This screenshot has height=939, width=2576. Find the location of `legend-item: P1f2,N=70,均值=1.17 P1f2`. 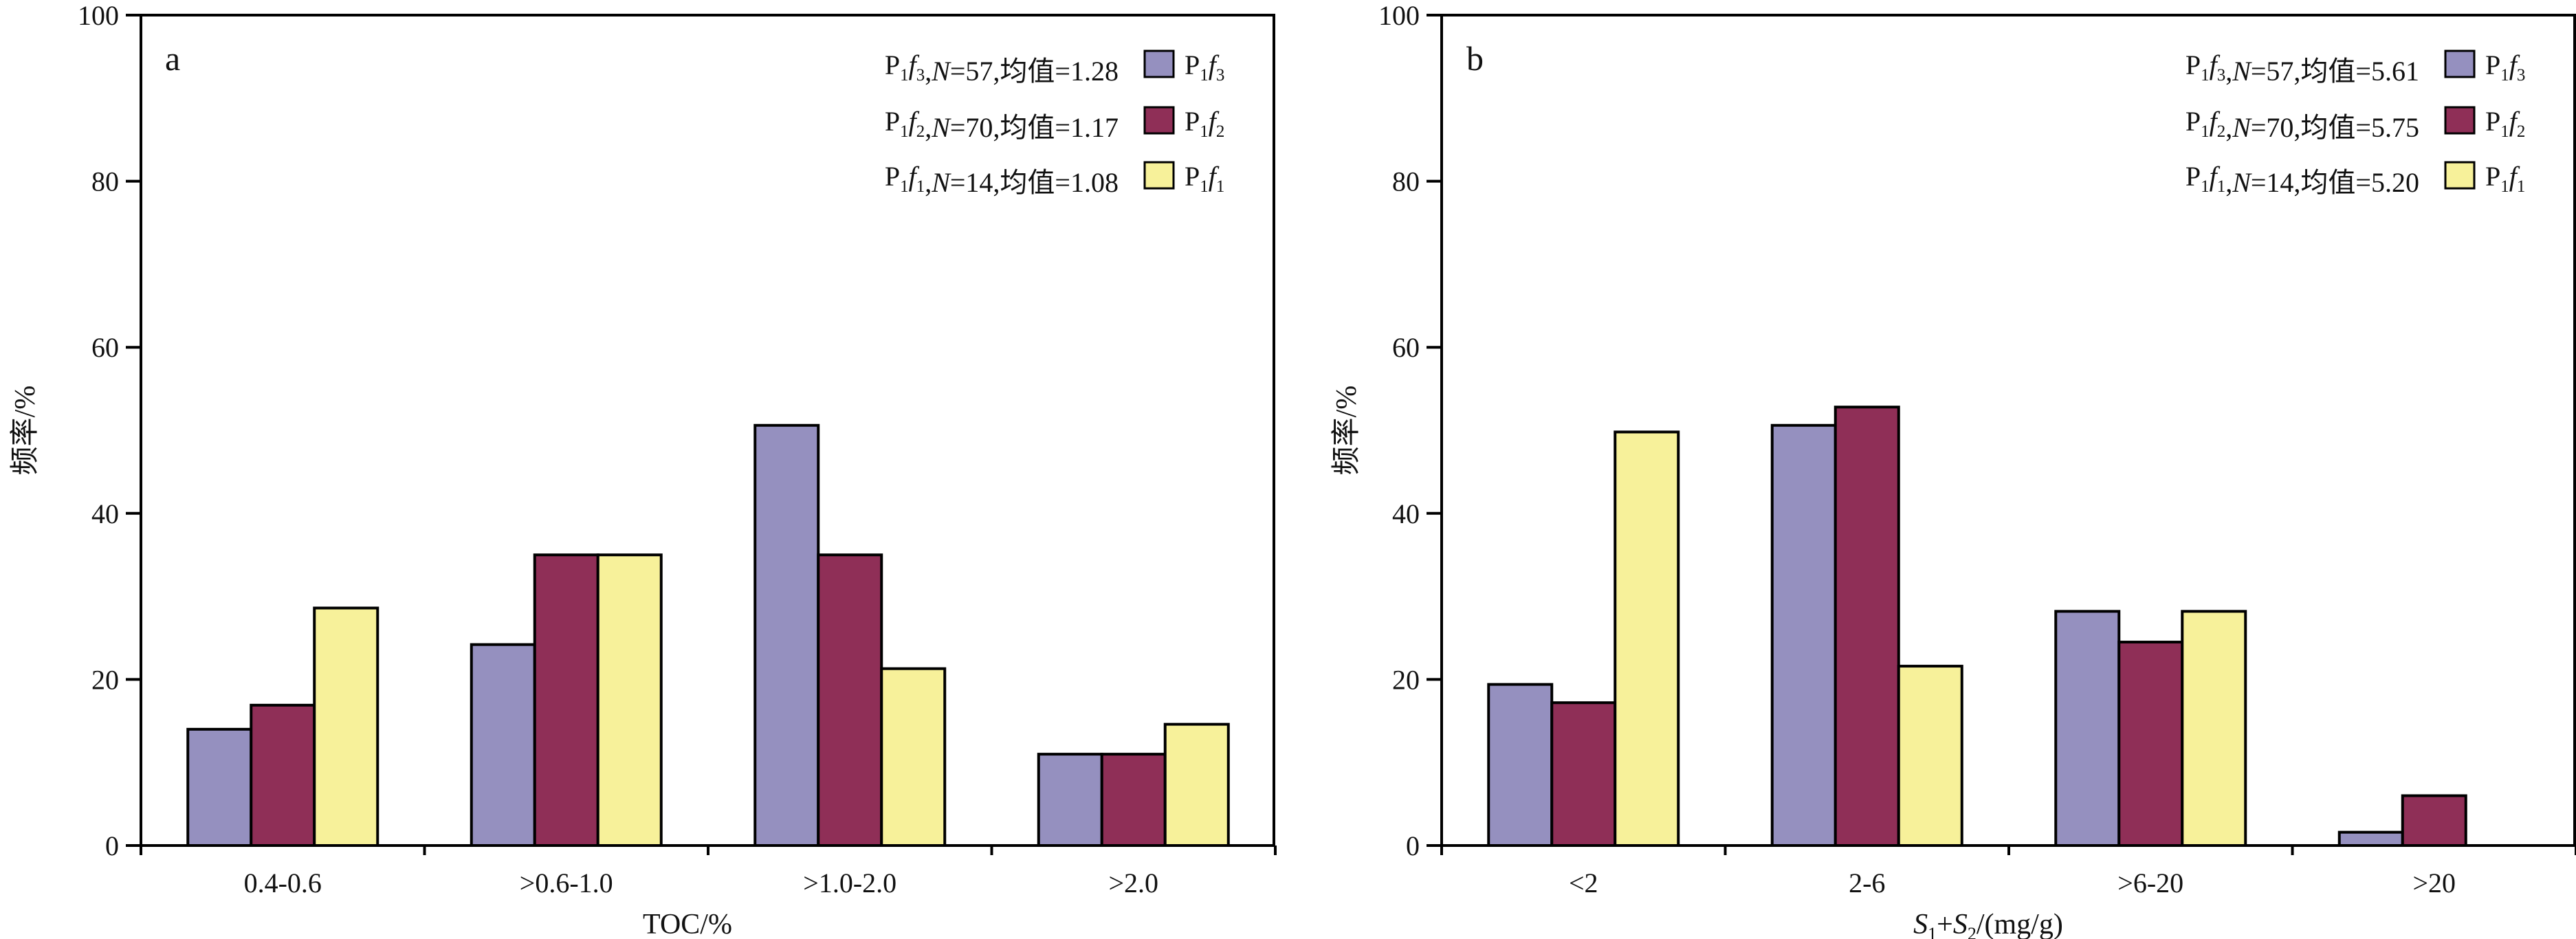

legend-item: P1f2,N=70,均值=1.17 P1f2 is located at coordinates (1055, 124).